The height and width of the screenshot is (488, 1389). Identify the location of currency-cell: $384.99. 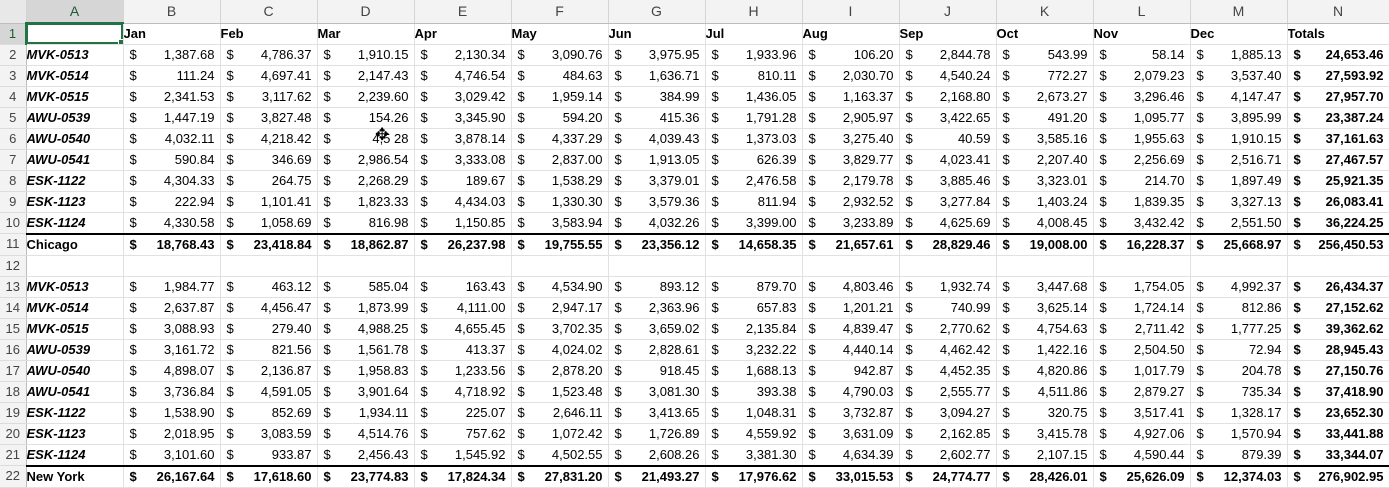
(657, 97).